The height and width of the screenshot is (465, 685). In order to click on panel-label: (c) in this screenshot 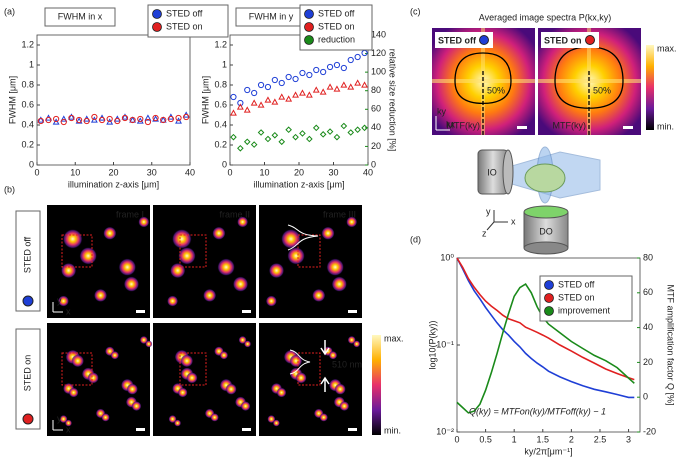, I will do `click(415, 11)`.